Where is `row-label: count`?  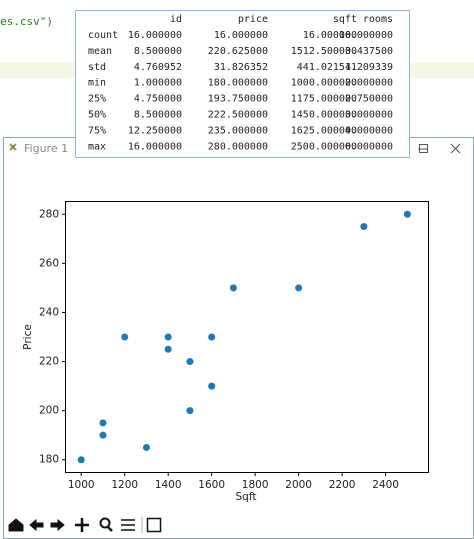
row-label: count is located at coordinates (103, 35).